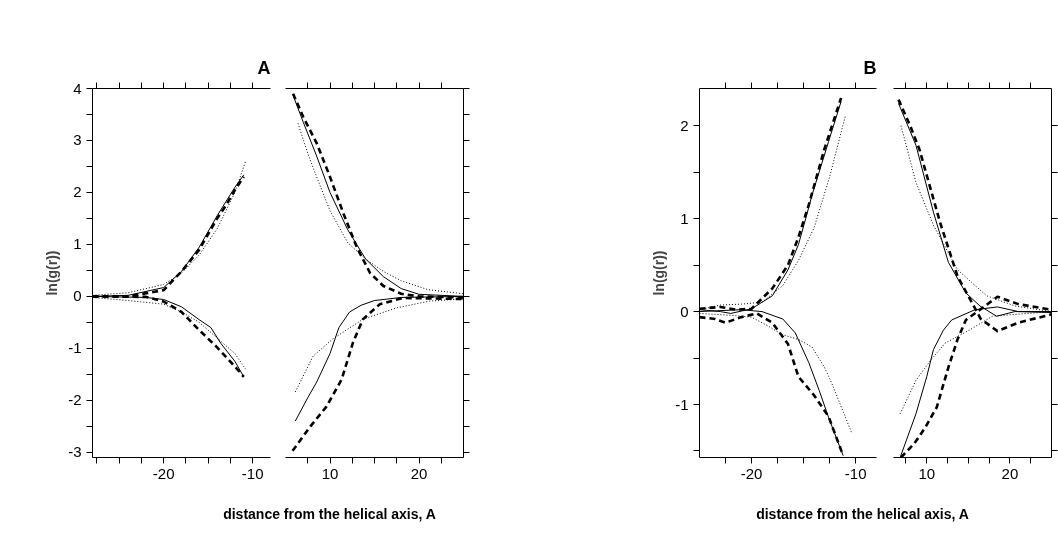  I want to click on chart-title: B, so click(870, 67).